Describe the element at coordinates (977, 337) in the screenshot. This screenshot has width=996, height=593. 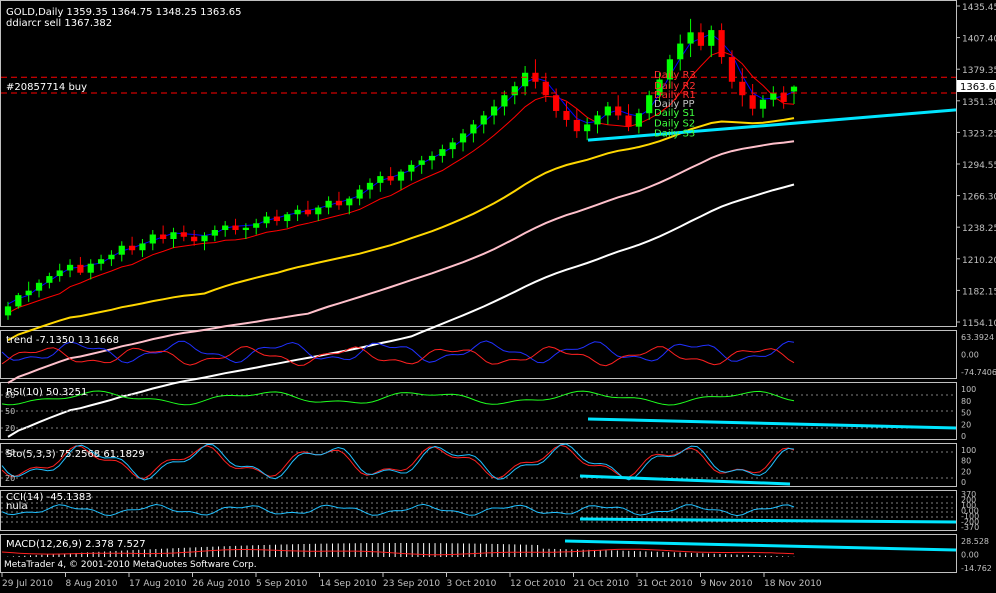
I see `trend-axis-label: 63.3924` at that location.